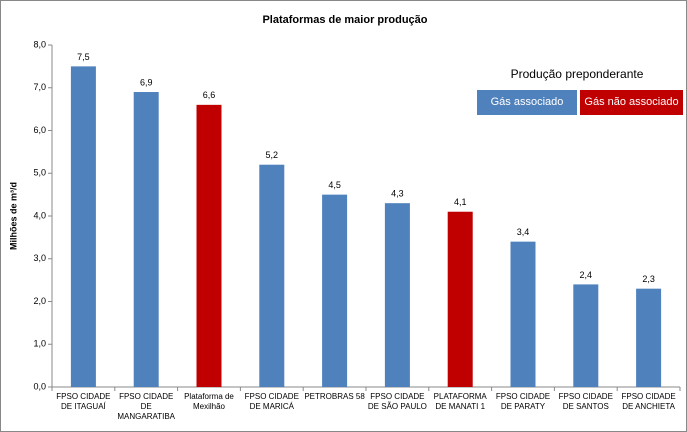  I want to click on x-tick-label: PLATAFORMA DE MANATI 1, so click(460, 401).